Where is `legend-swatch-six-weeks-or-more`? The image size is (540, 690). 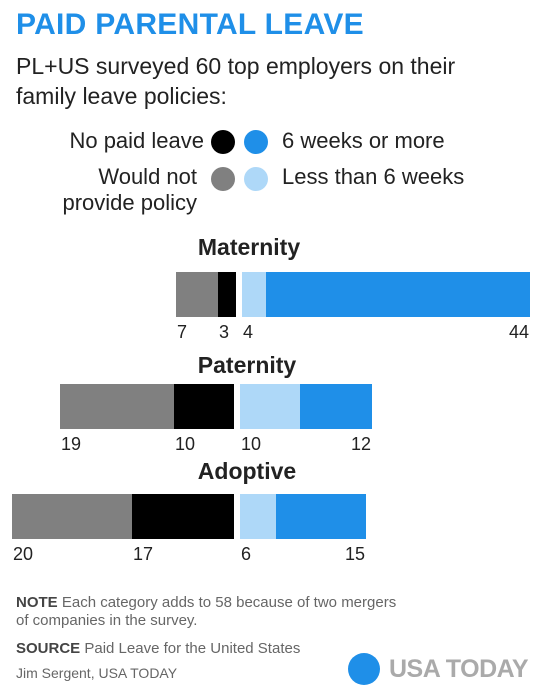 legend-swatch-six-weeks-or-more is located at coordinates (256, 142).